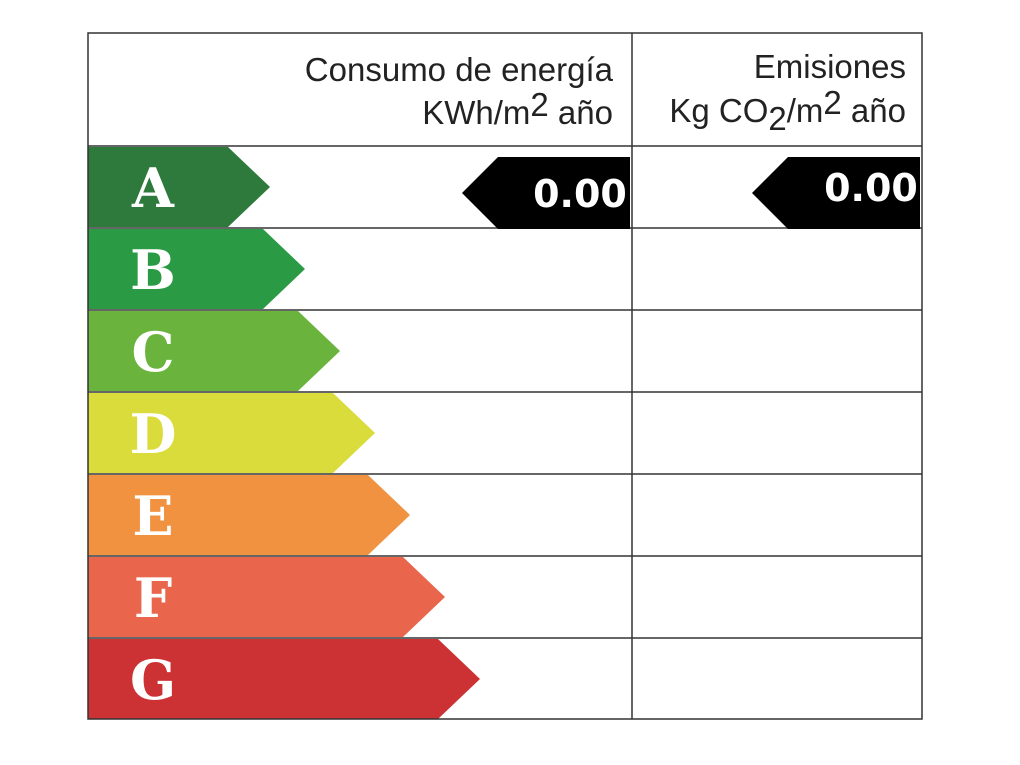 The image size is (1020, 765). What do you see at coordinates (153, 352) in the screenshot?
I see `rating-letter: C` at bounding box center [153, 352].